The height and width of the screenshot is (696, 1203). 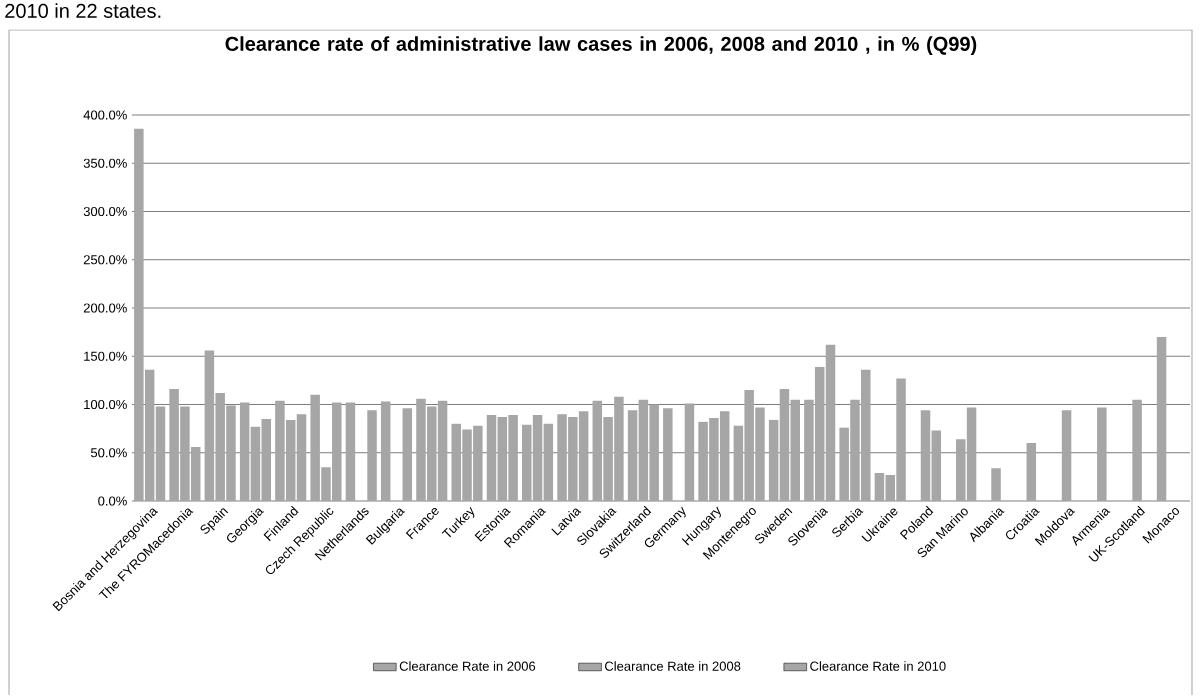 I want to click on legend-label: Clearance Rate in 2006, so click(x=467, y=666).